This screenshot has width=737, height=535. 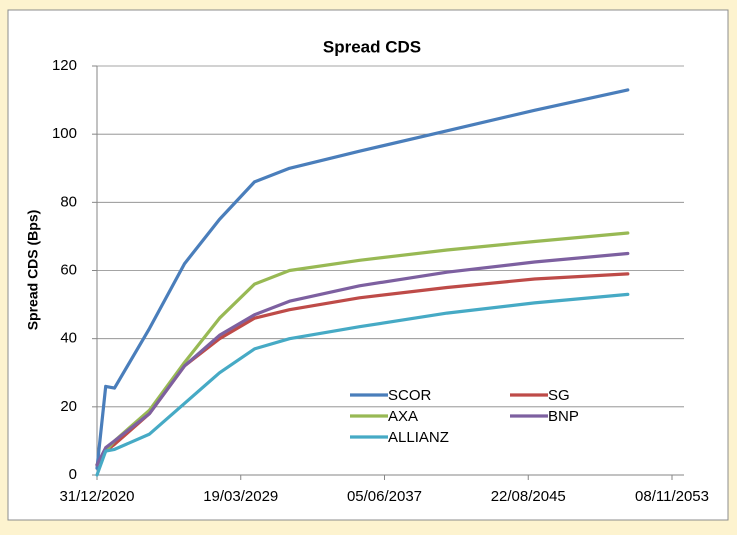 What do you see at coordinates (384, 496) in the screenshot?
I see `x-tick-label: 05/06/2037` at bounding box center [384, 496].